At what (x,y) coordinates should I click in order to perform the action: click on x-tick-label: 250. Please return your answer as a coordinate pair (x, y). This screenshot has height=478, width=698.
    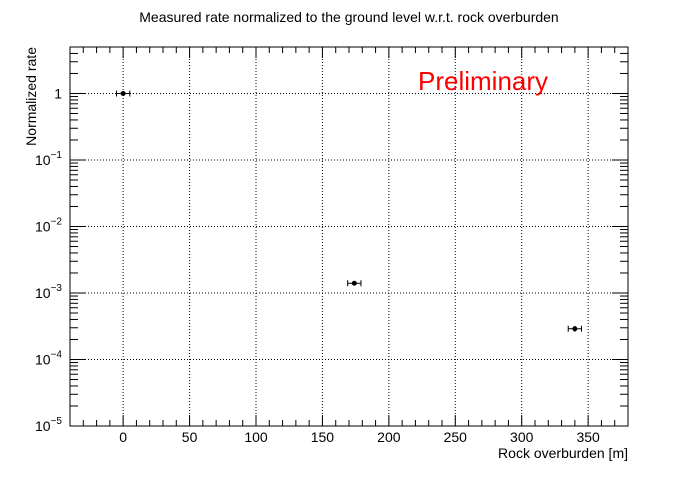
    Looking at the image, I should click on (456, 437).